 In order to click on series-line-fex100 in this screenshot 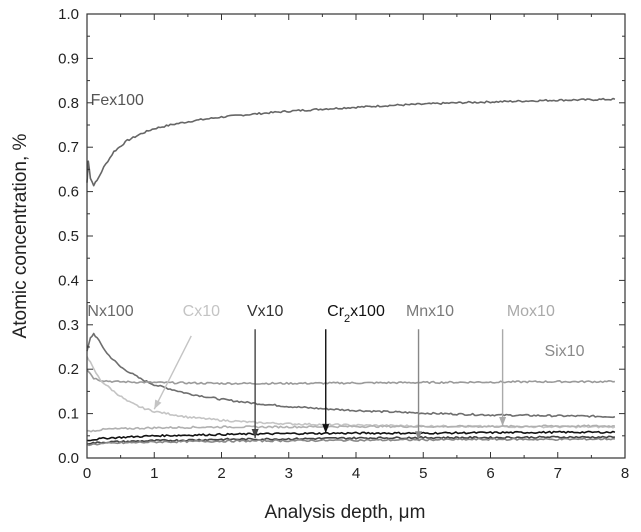, I will do `click(351, 142)`.